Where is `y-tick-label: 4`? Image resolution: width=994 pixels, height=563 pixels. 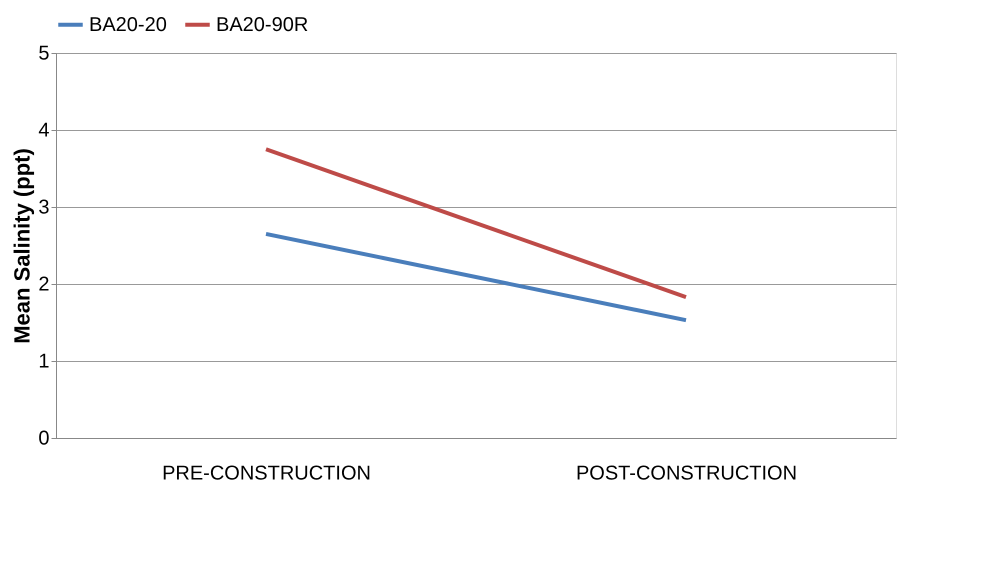 y-tick-label: 4 is located at coordinates (44, 131).